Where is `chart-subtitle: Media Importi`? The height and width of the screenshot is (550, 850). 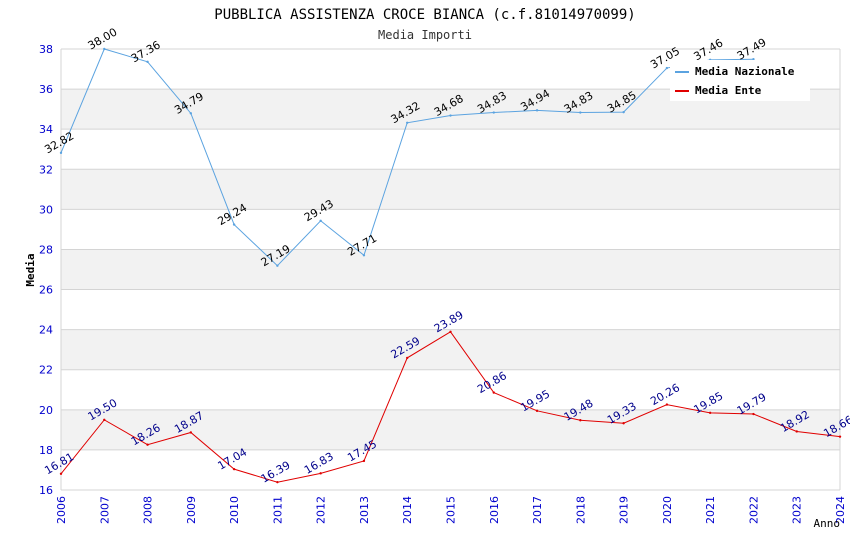 chart-subtitle: Media Importi is located at coordinates (425, 35).